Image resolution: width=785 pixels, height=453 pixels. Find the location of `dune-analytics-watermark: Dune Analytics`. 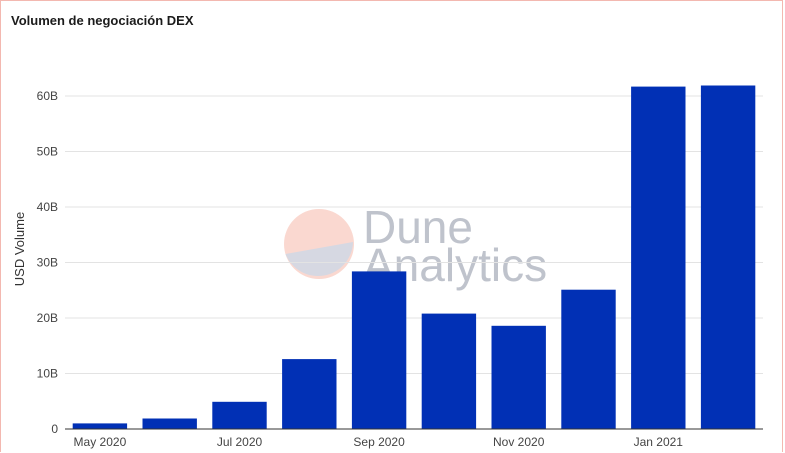

dune-analytics-watermark: Dune Analytics is located at coordinates (415, 246).